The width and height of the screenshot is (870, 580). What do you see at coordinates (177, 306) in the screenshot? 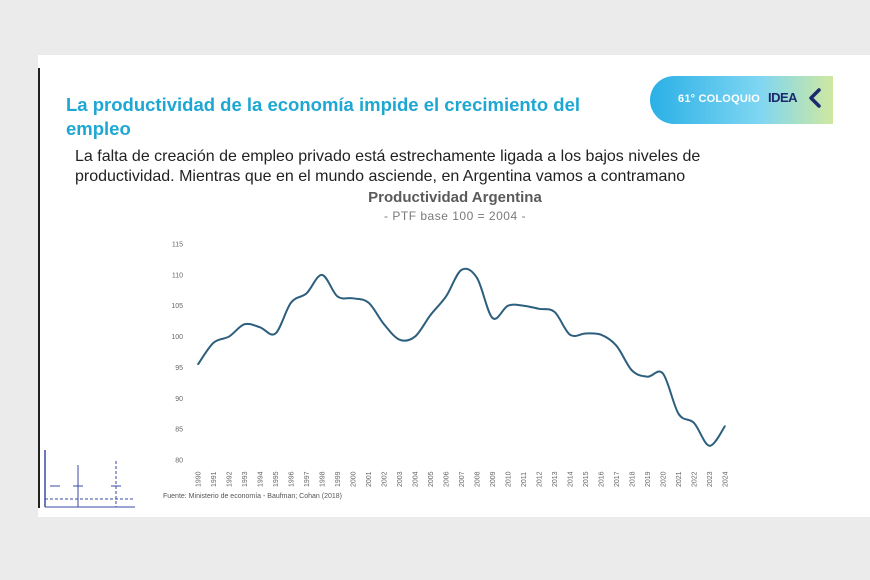
I see `y-tick-label: 105` at bounding box center [177, 306].